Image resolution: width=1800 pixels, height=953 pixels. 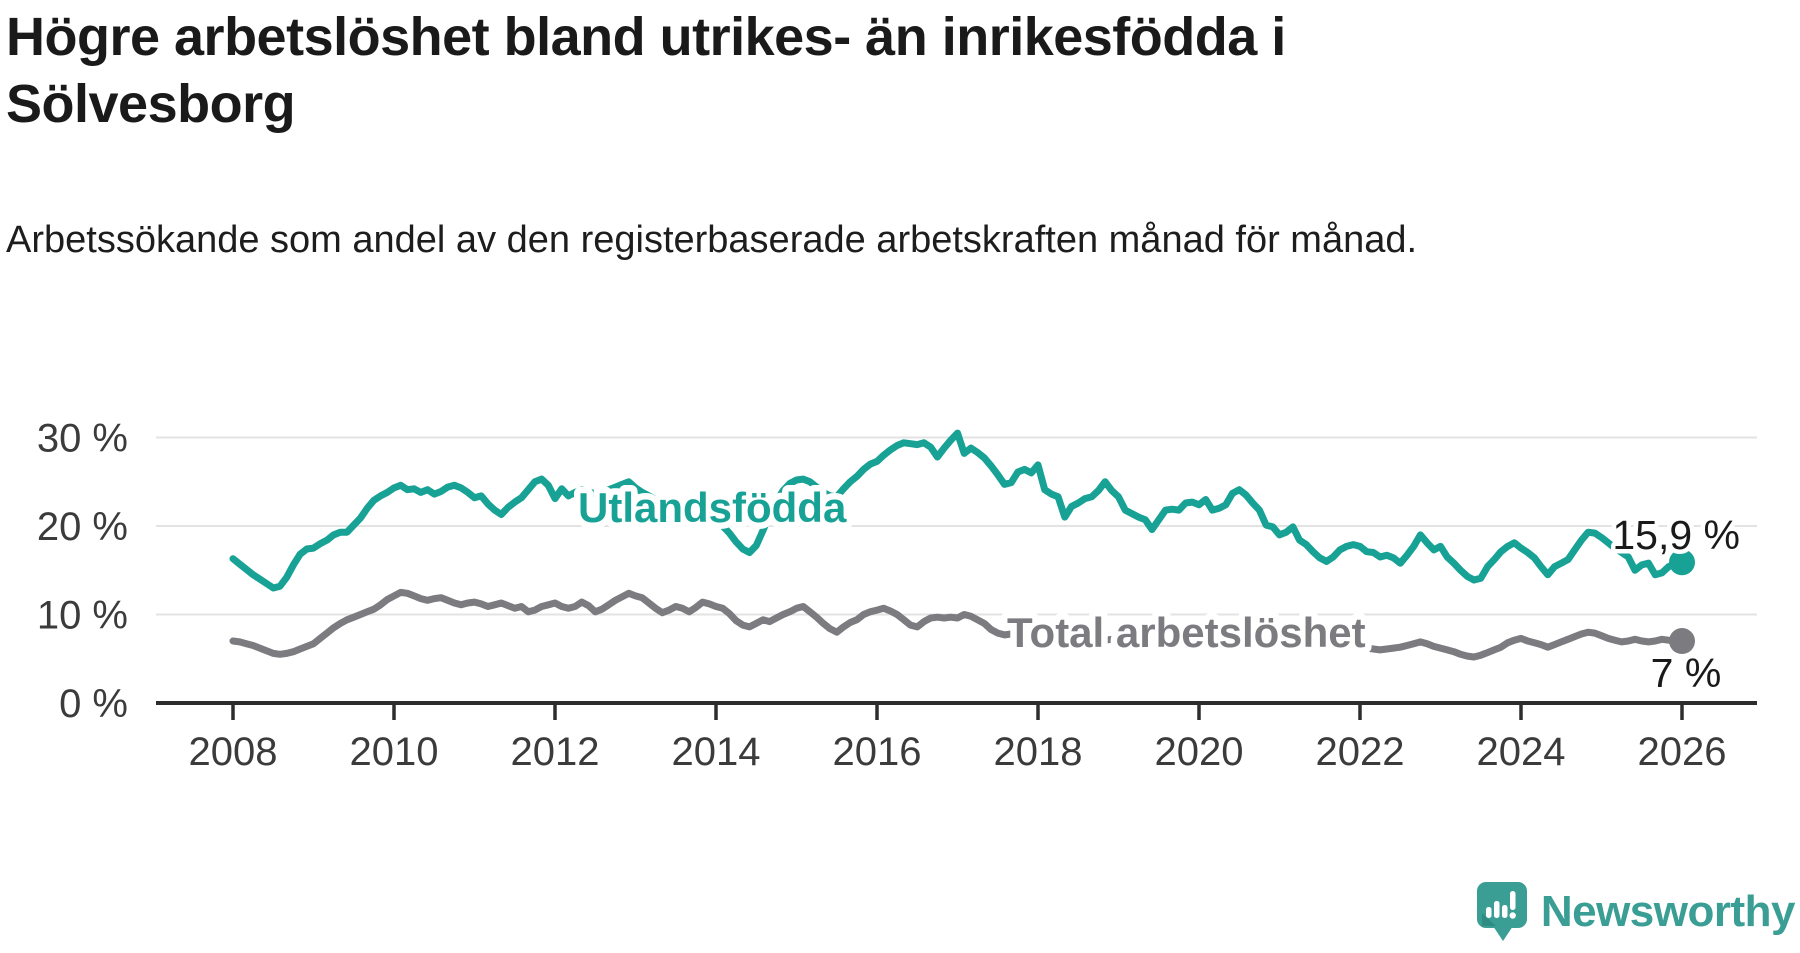 What do you see at coordinates (1512, 915) in the screenshot?
I see `logo-exclamation-dot` at bounding box center [1512, 915].